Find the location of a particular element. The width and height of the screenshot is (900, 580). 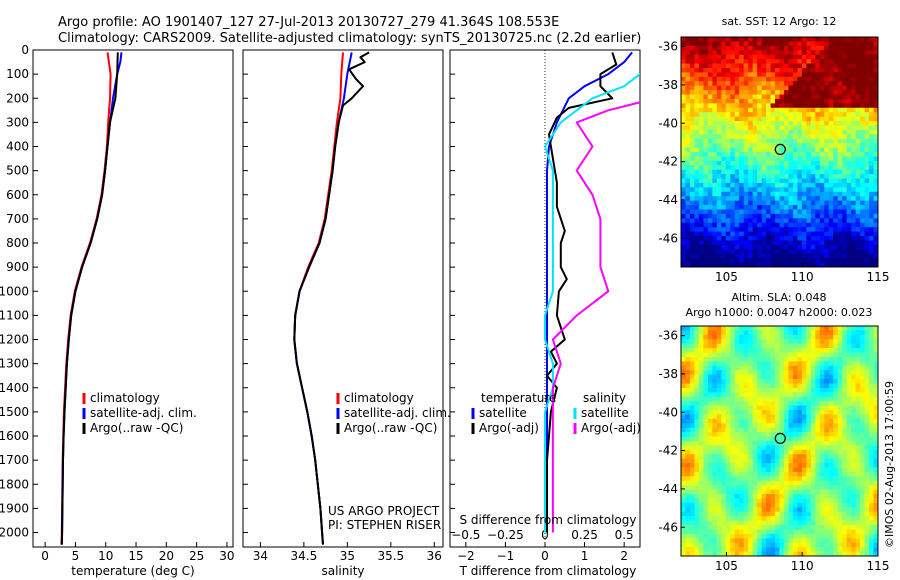

legend-entry: satellite is located at coordinates (503, 413).